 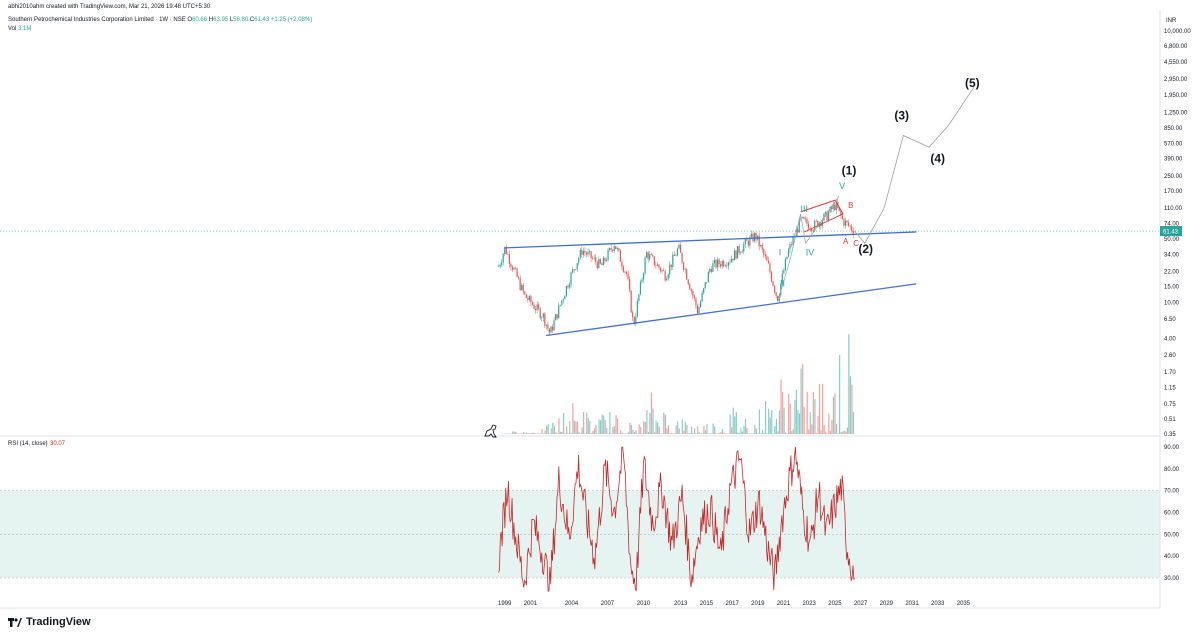 I want to click on volume-value: 3.1M, so click(x=25, y=29).